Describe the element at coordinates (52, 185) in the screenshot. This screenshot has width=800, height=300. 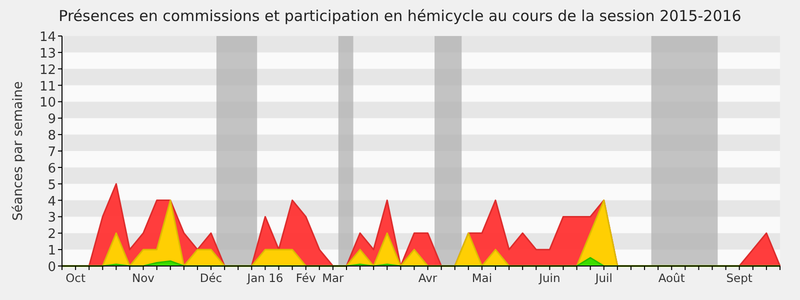
I see `y-tick-label: 5` at that location.